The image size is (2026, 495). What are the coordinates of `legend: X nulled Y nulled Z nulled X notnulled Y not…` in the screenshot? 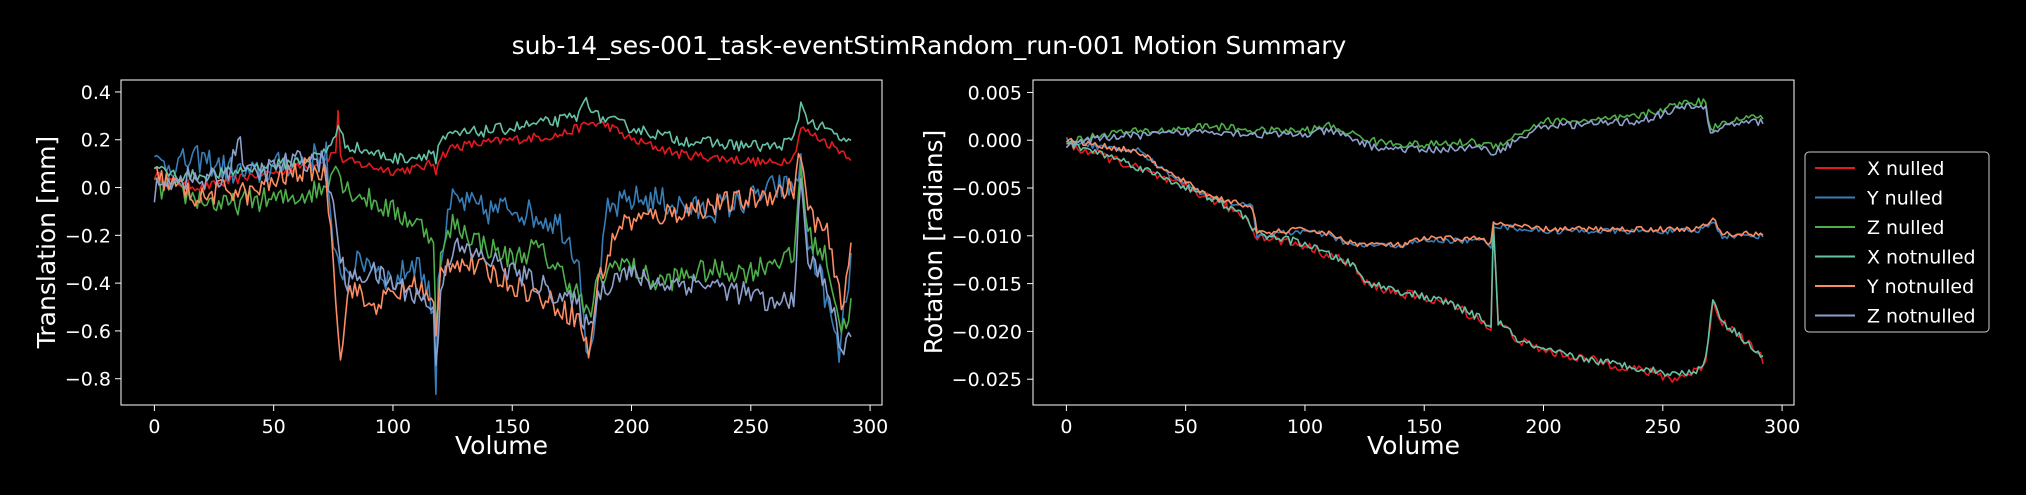 It's located at (1897, 242).